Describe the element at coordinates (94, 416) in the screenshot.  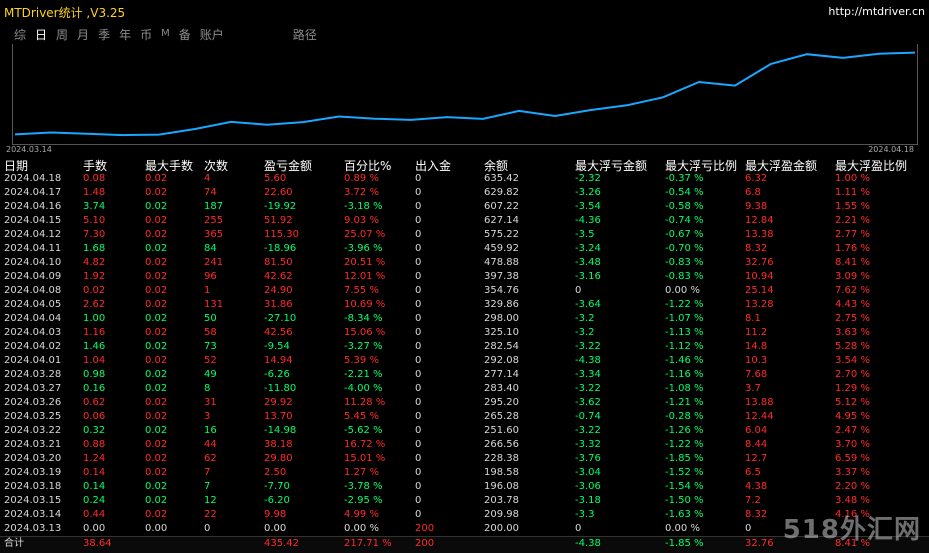
I see `table-cell: 0.06` at that location.